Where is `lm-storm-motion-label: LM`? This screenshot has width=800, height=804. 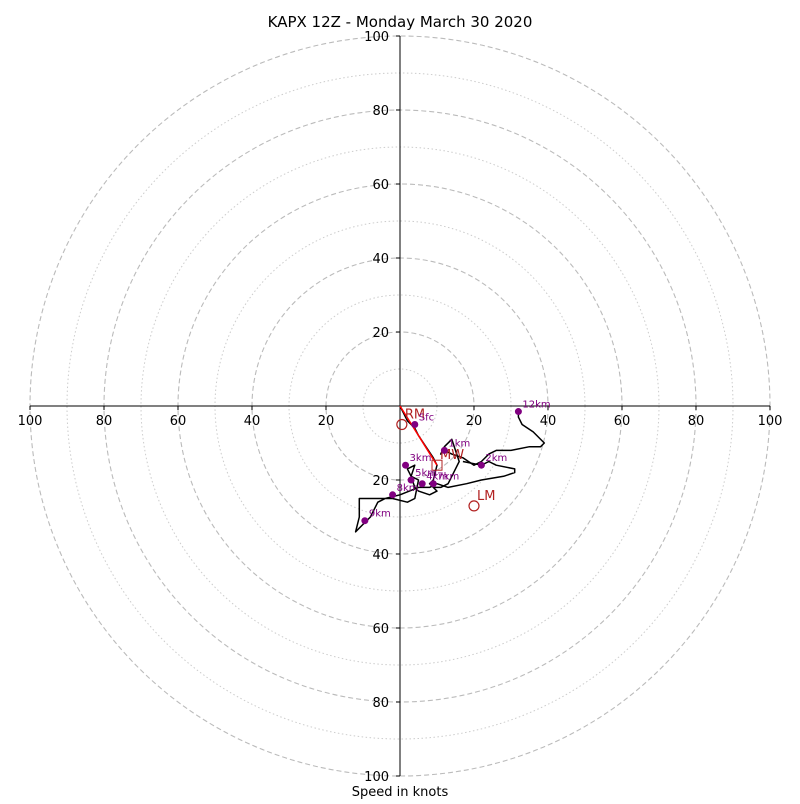
lm-storm-motion-label: LM is located at coordinates (486, 496).